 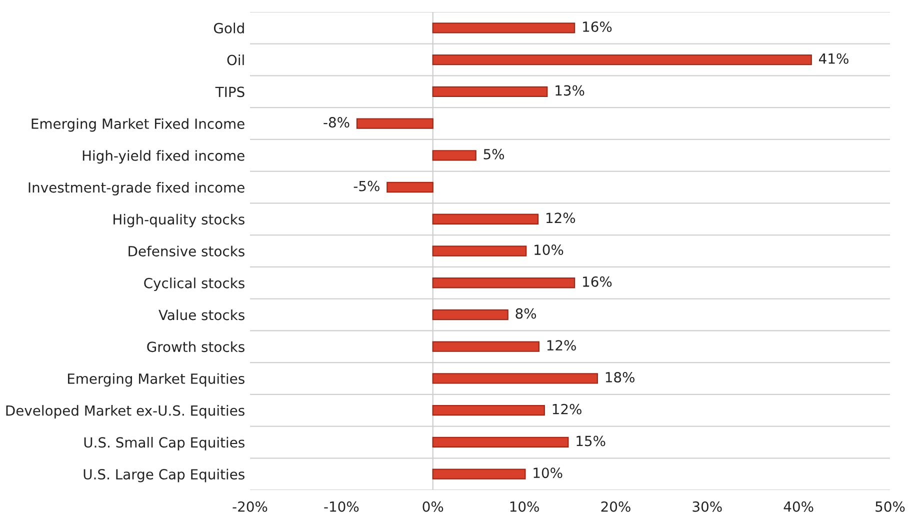 I want to click on x-tick-label: 20%, so click(x=615, y=506).